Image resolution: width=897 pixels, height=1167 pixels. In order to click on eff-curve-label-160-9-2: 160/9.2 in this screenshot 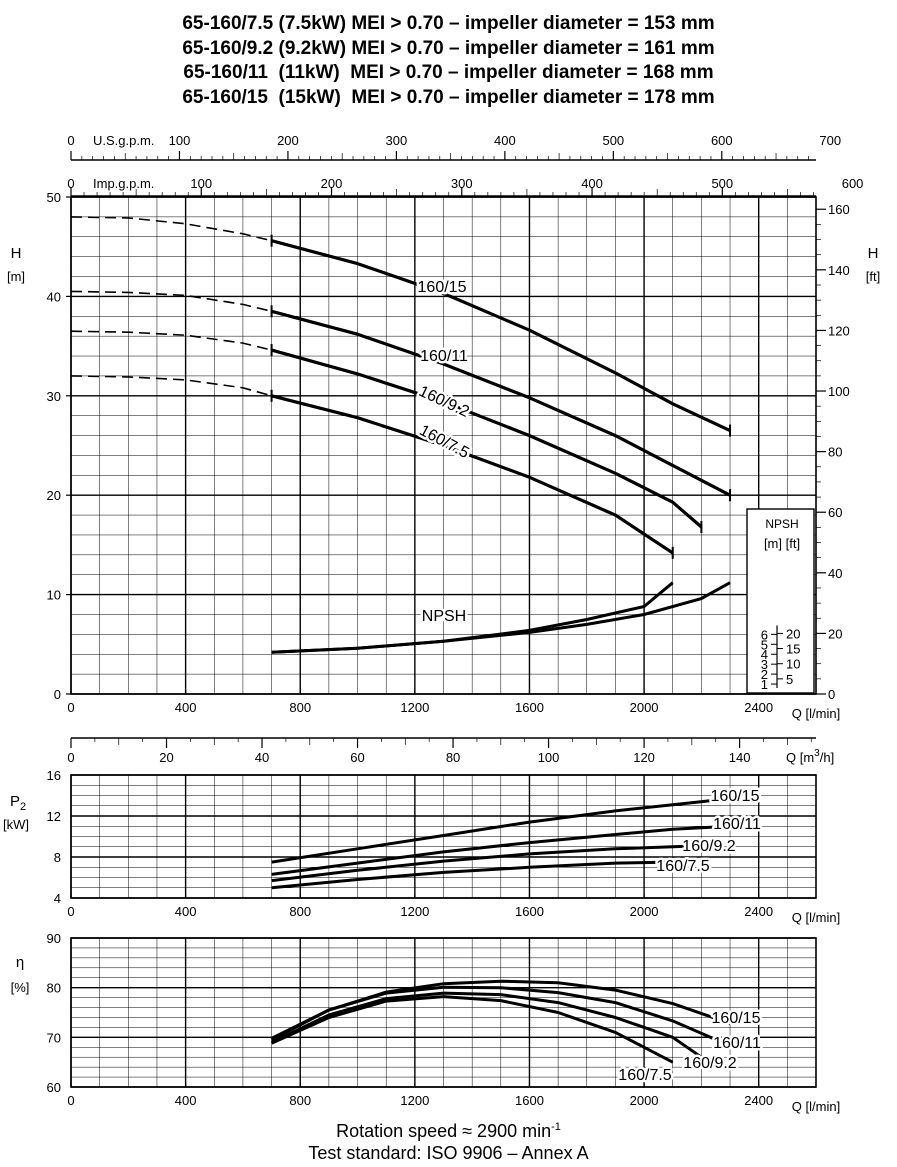, I will do `click(709, 1063)`.